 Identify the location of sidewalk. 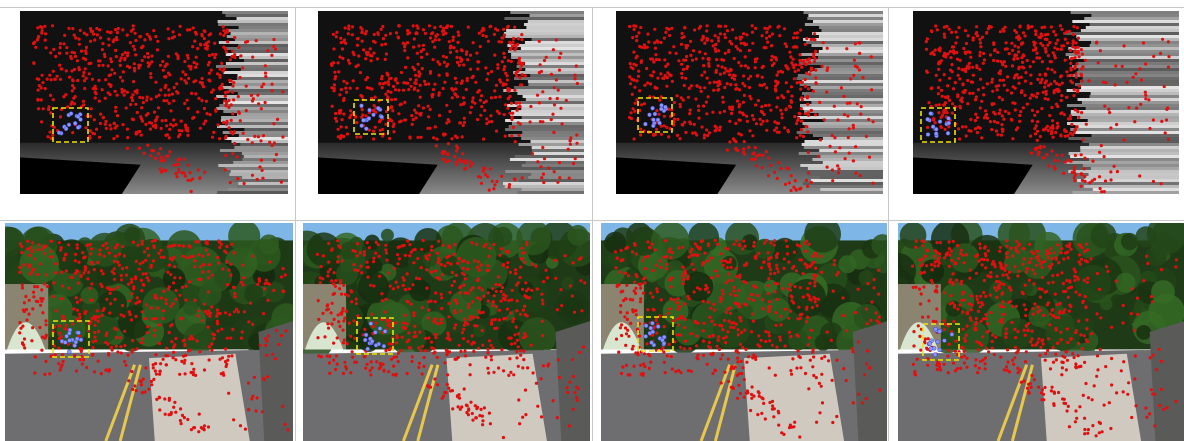
(199, 397).